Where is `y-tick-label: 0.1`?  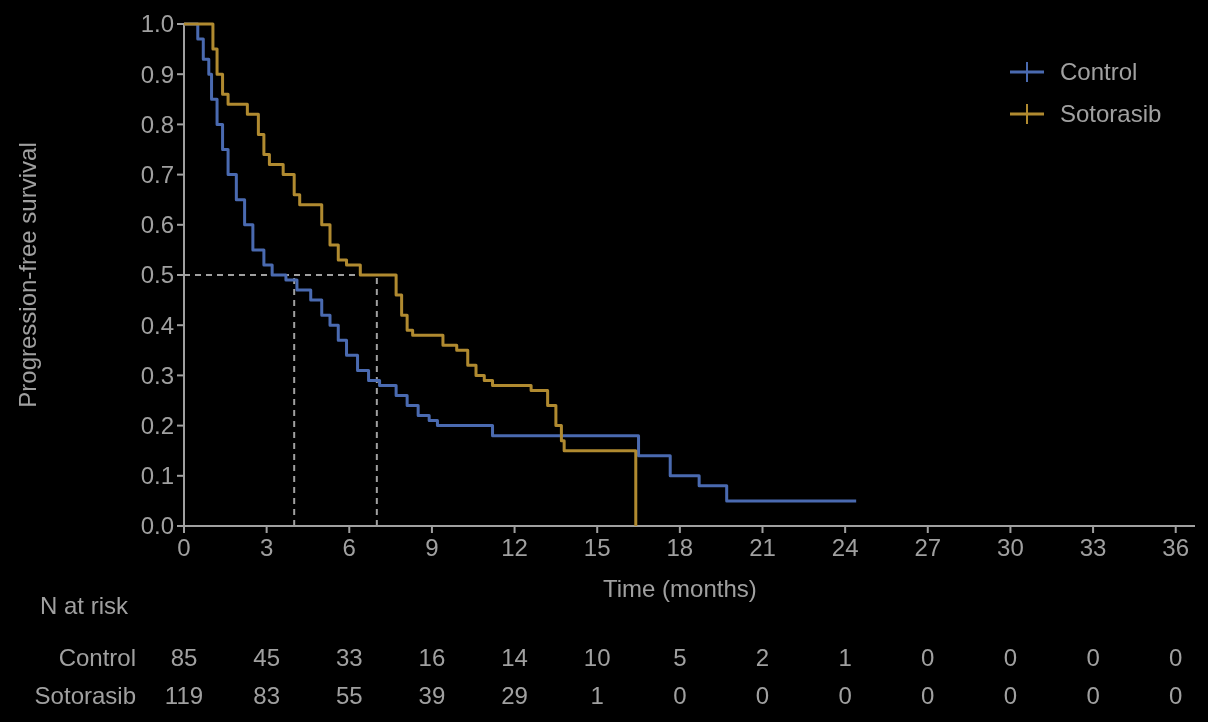 y-tick-label: 0.1 is located at coordinates (157, 476).